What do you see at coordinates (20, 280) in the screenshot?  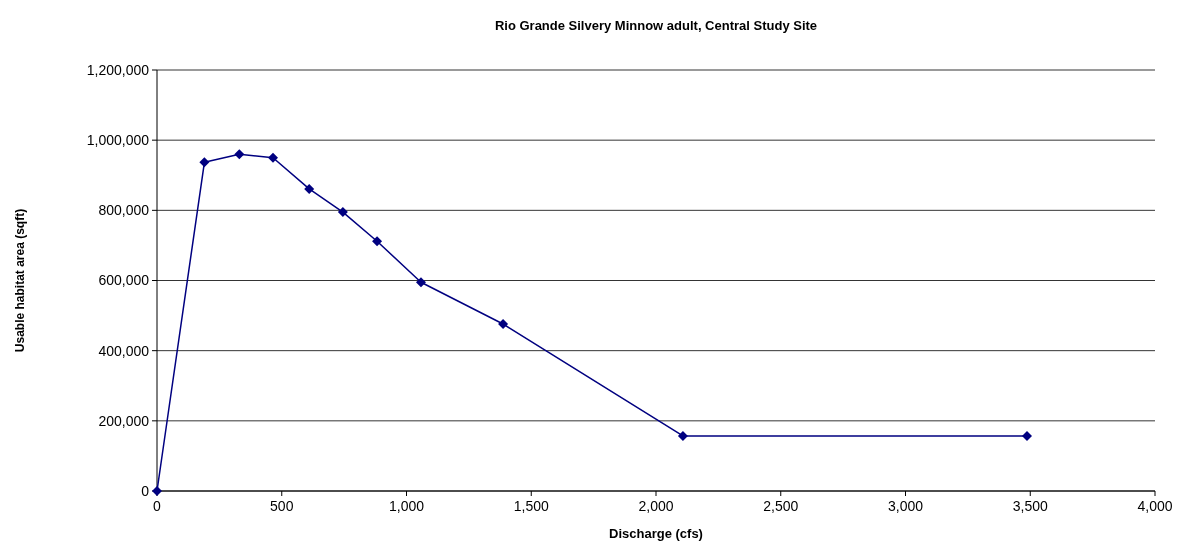 I see `y-axis-title: Usable habitat area (sqft)` at bounding box center [20, 280].